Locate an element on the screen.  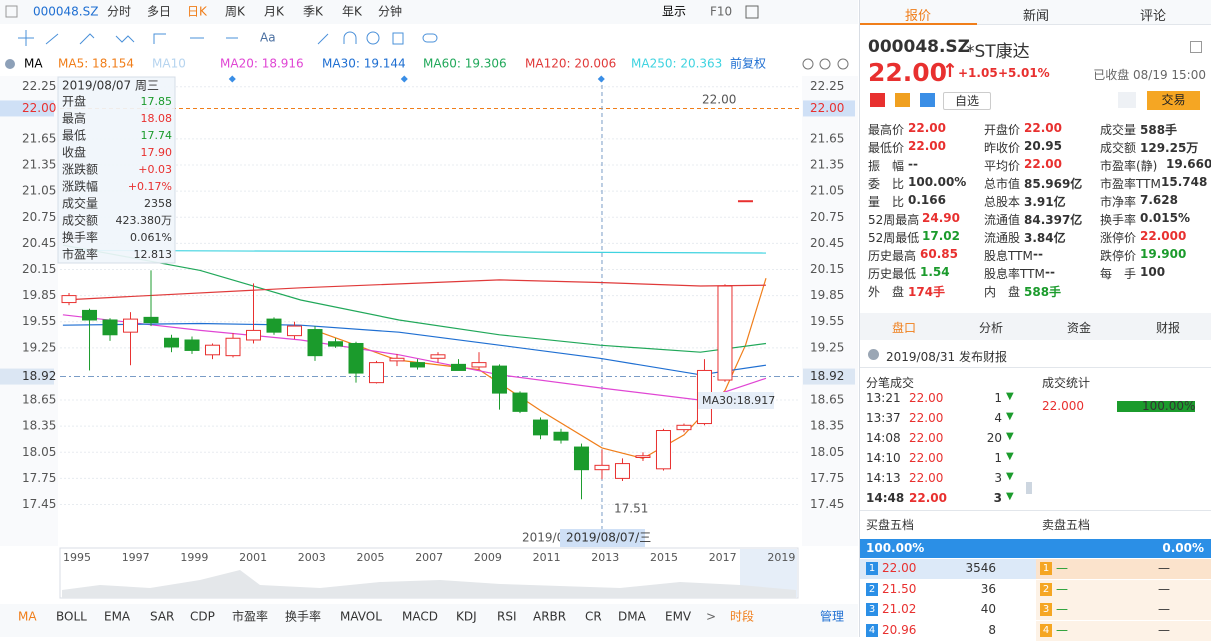
bid-volume: 40 is located at coordinates (988, 609).